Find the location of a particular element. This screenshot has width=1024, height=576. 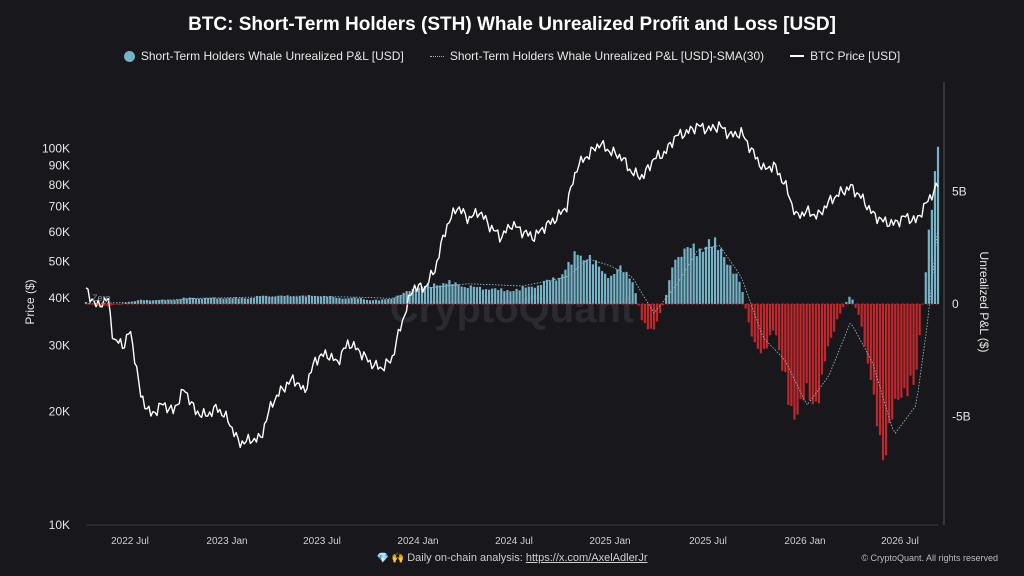

y-left-tick-label: 20K is located at coordinates (59, 412).